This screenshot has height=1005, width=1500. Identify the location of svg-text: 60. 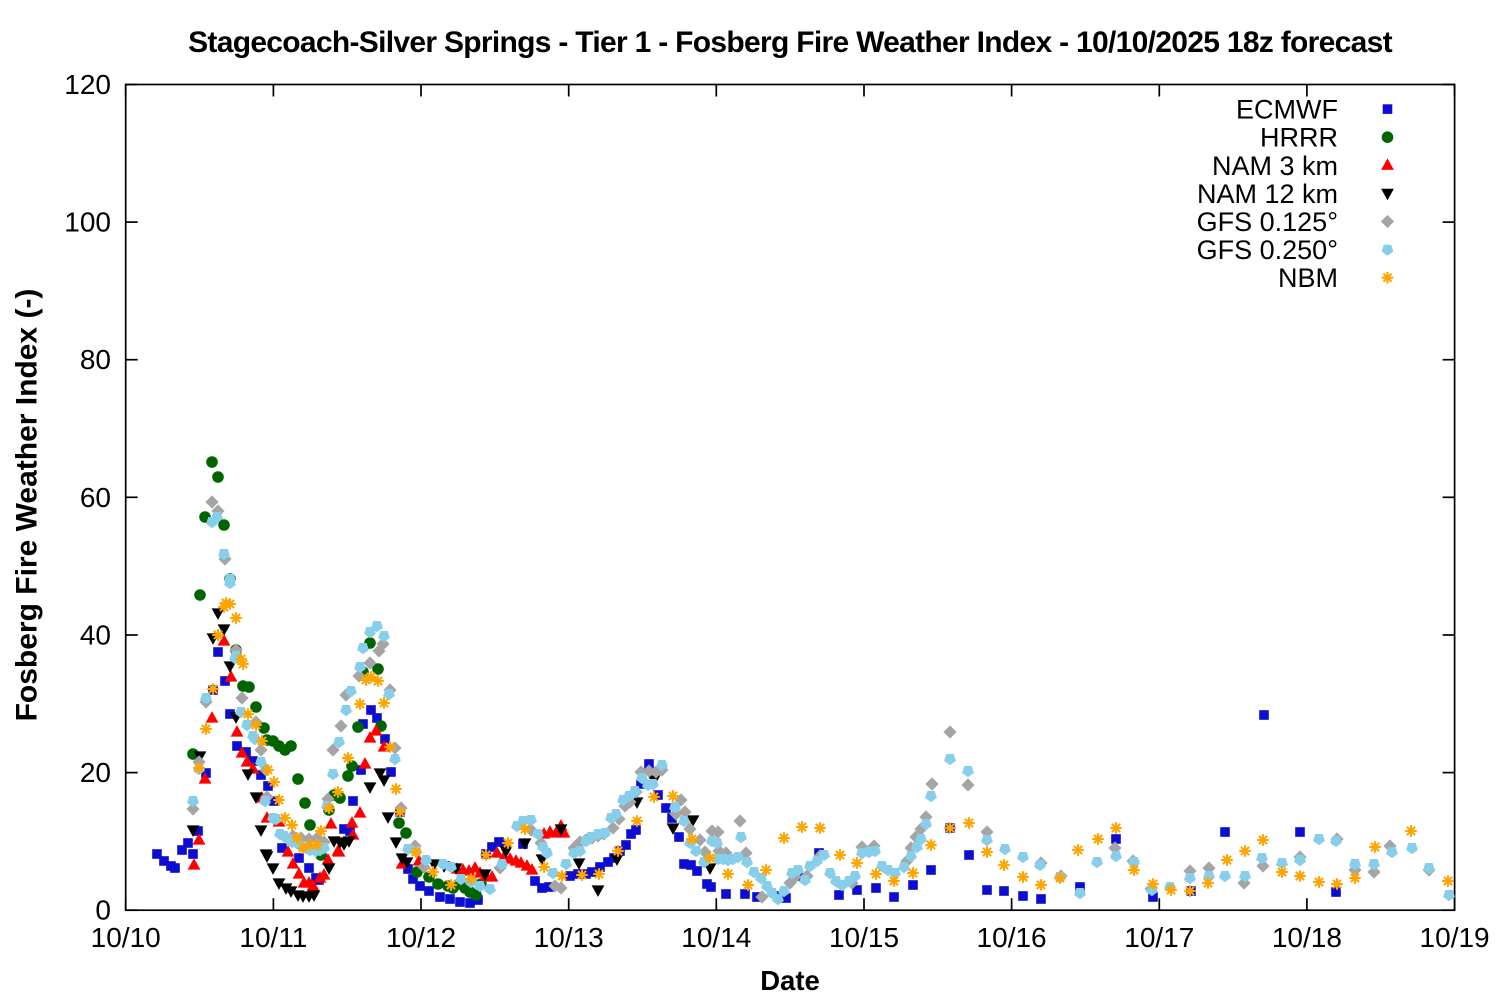
(95, 497).